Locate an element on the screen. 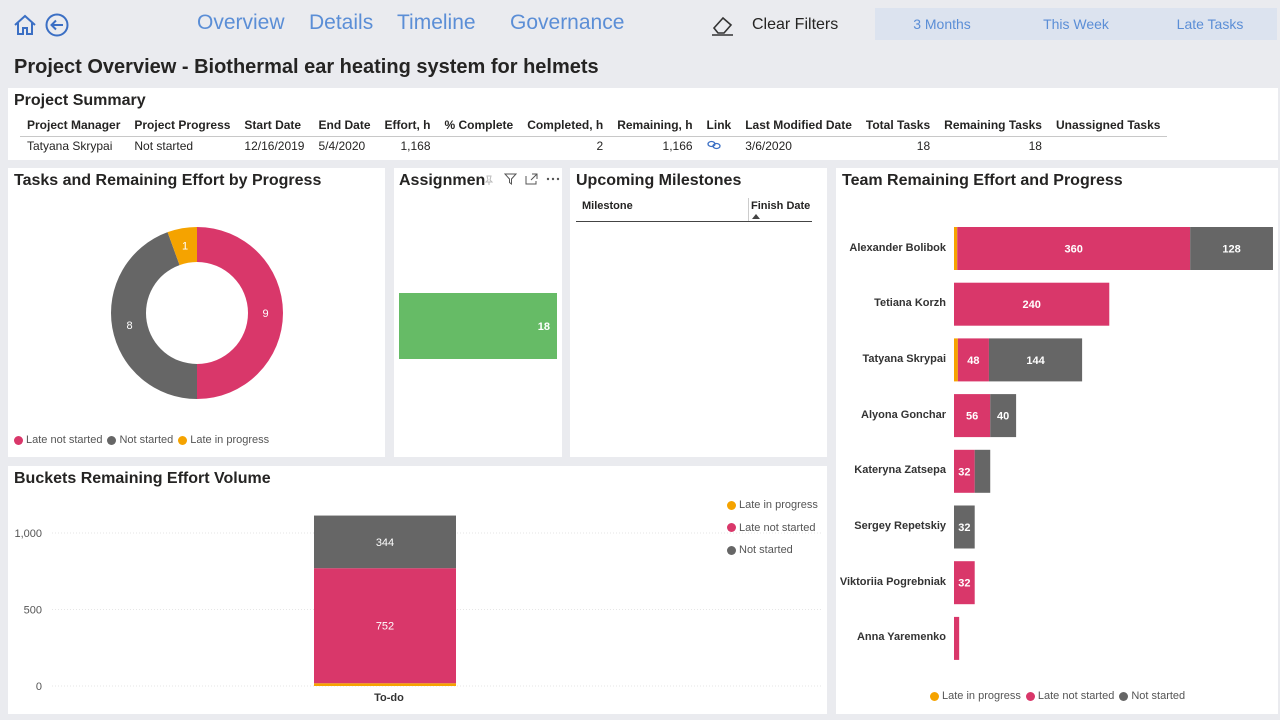 The height and width of the screenshot is (720, 1280). team-bar-label: 48 is located at coordinates (973, 361).